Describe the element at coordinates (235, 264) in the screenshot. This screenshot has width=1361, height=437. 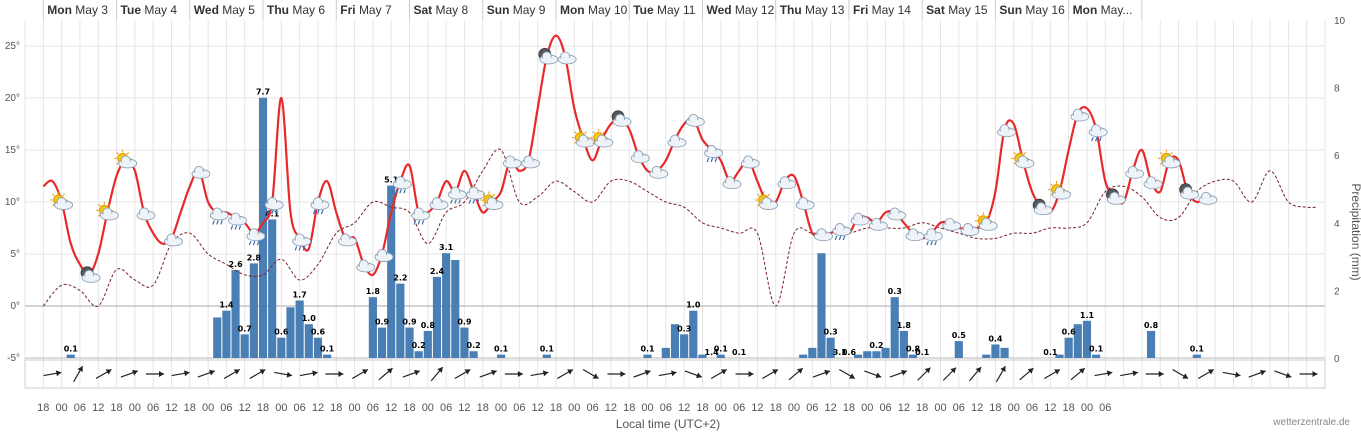
I see `precip-value-label: 2.6` at that location.